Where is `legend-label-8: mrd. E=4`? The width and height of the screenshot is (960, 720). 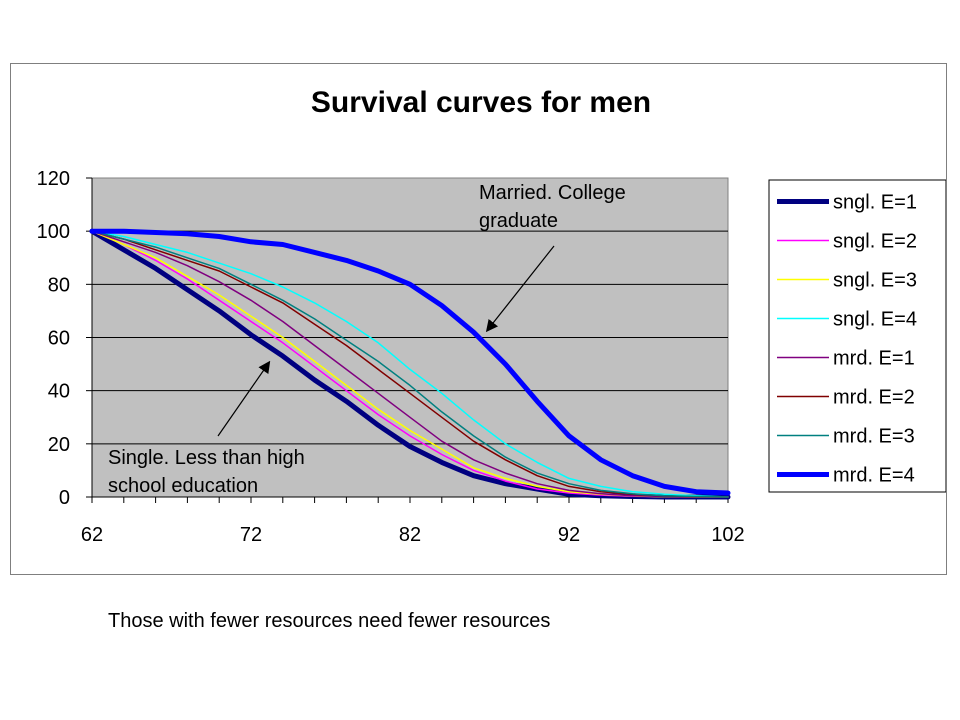
legend-label-8: mrd. E=4 is located at coordinates (874, 476).